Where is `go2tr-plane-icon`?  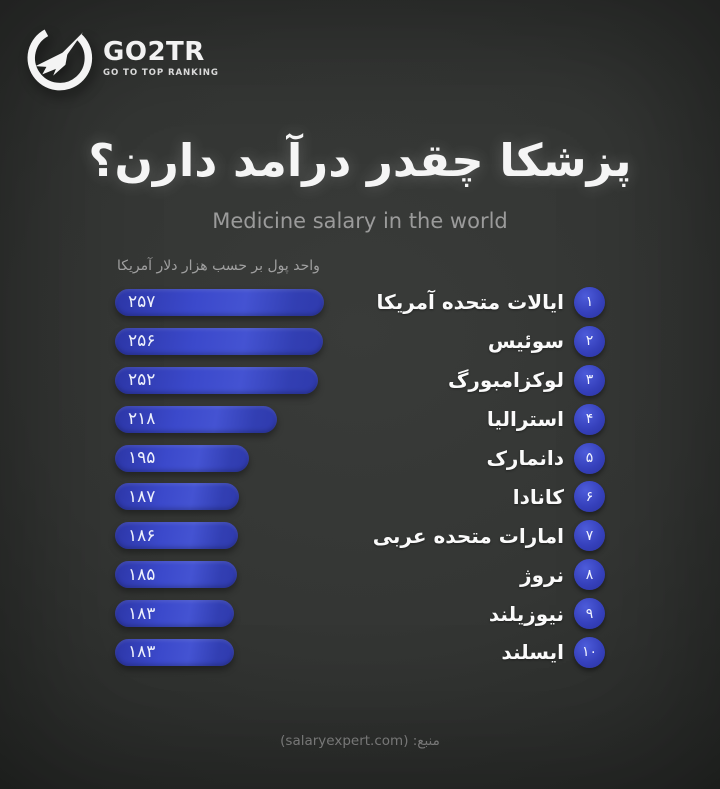 go2tr-plane-icon is located at coordinates (60, 60).